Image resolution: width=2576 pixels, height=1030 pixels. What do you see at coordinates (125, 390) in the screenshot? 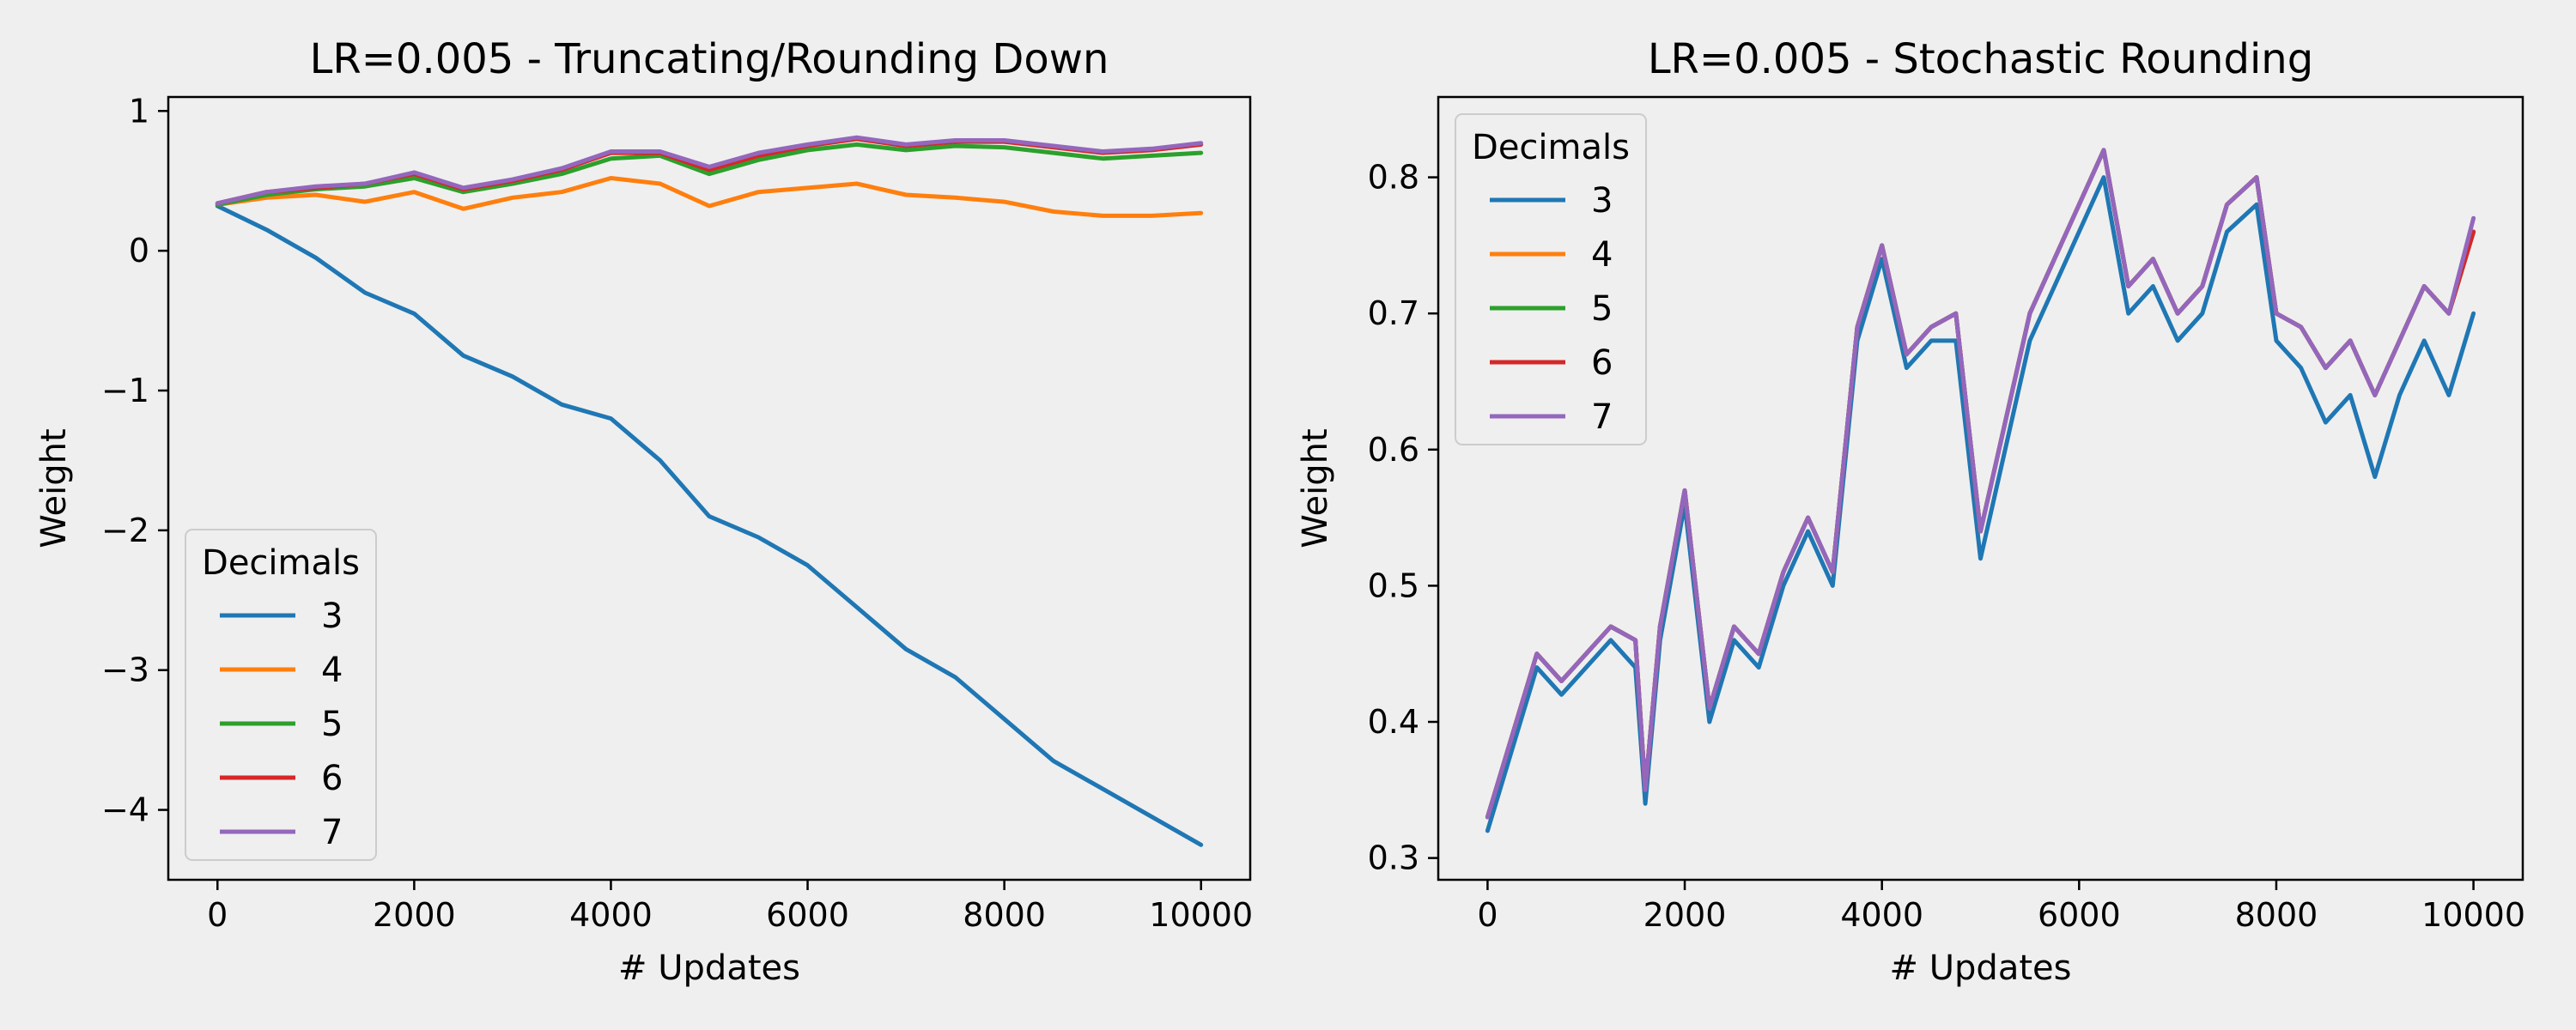
I see `y-tick-label: −1` at bounding box center [125, 390].